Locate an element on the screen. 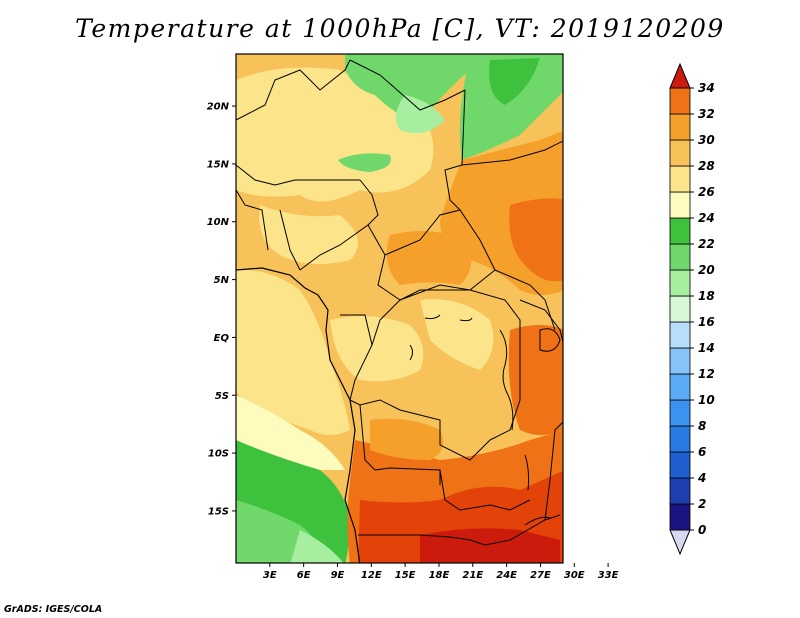 This screenshot has height=618, width=800. border-mali-algeria is located at coordinates (293, 90).